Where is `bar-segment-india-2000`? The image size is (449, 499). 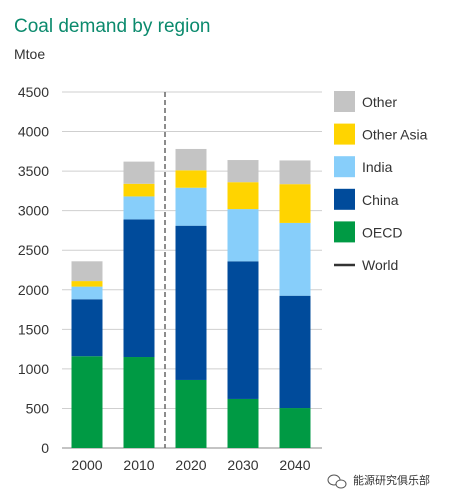
bar-segment-india-2000 is located at coordinates (87, 293).